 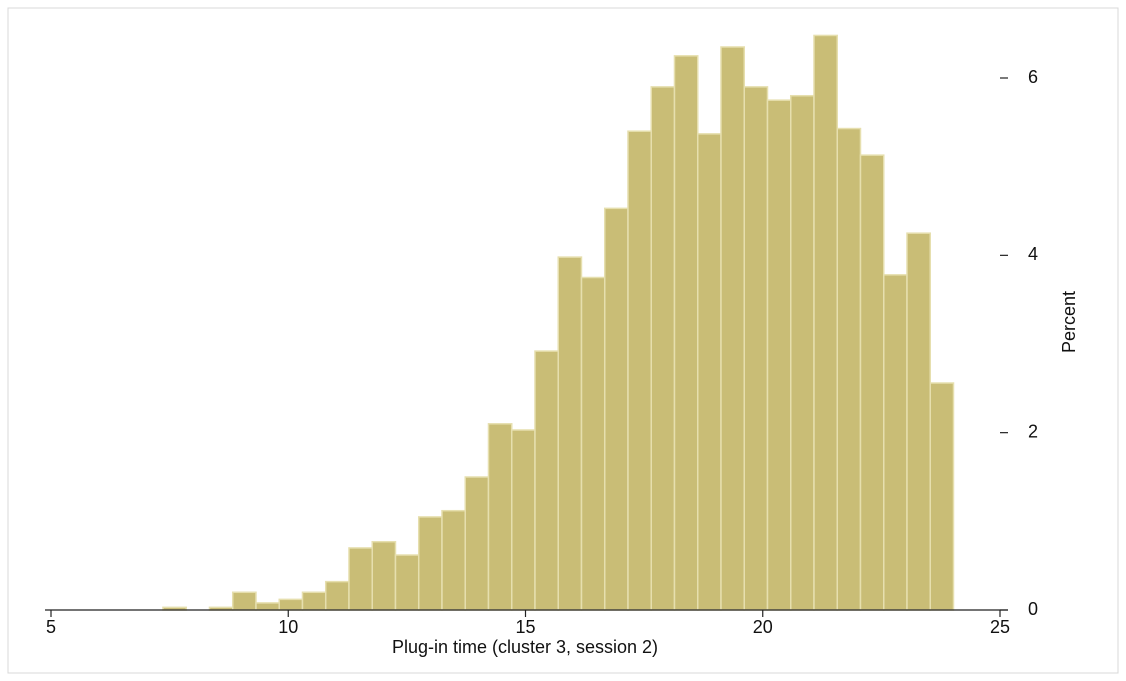 What do you see at coordinates (1033, 609) in the screenshot?
I see `y-tick-label: 0` at bounding box center [1033, 609].